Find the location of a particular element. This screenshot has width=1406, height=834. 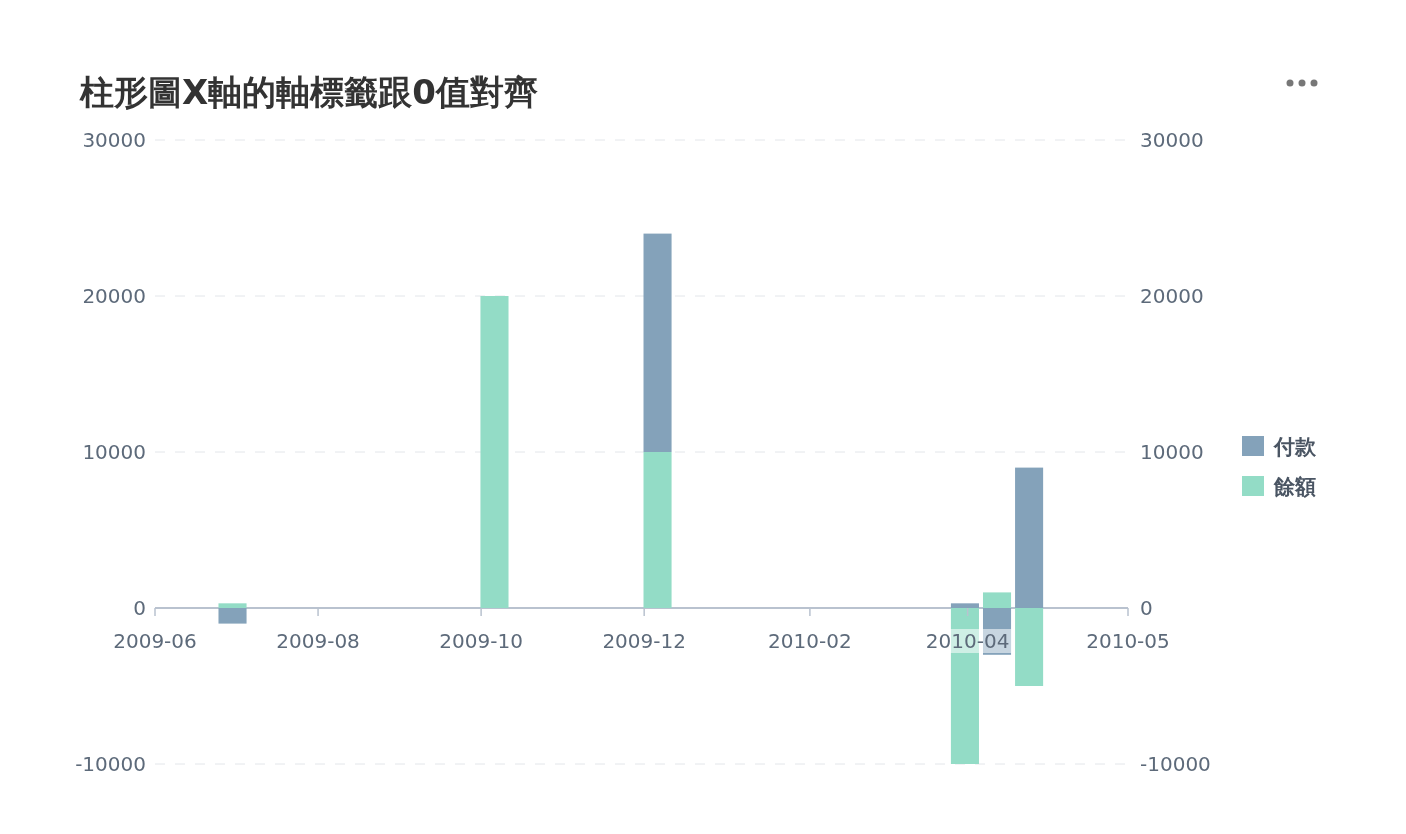

x-tick-label: 2009-12 is located at coordinates (644, 641).